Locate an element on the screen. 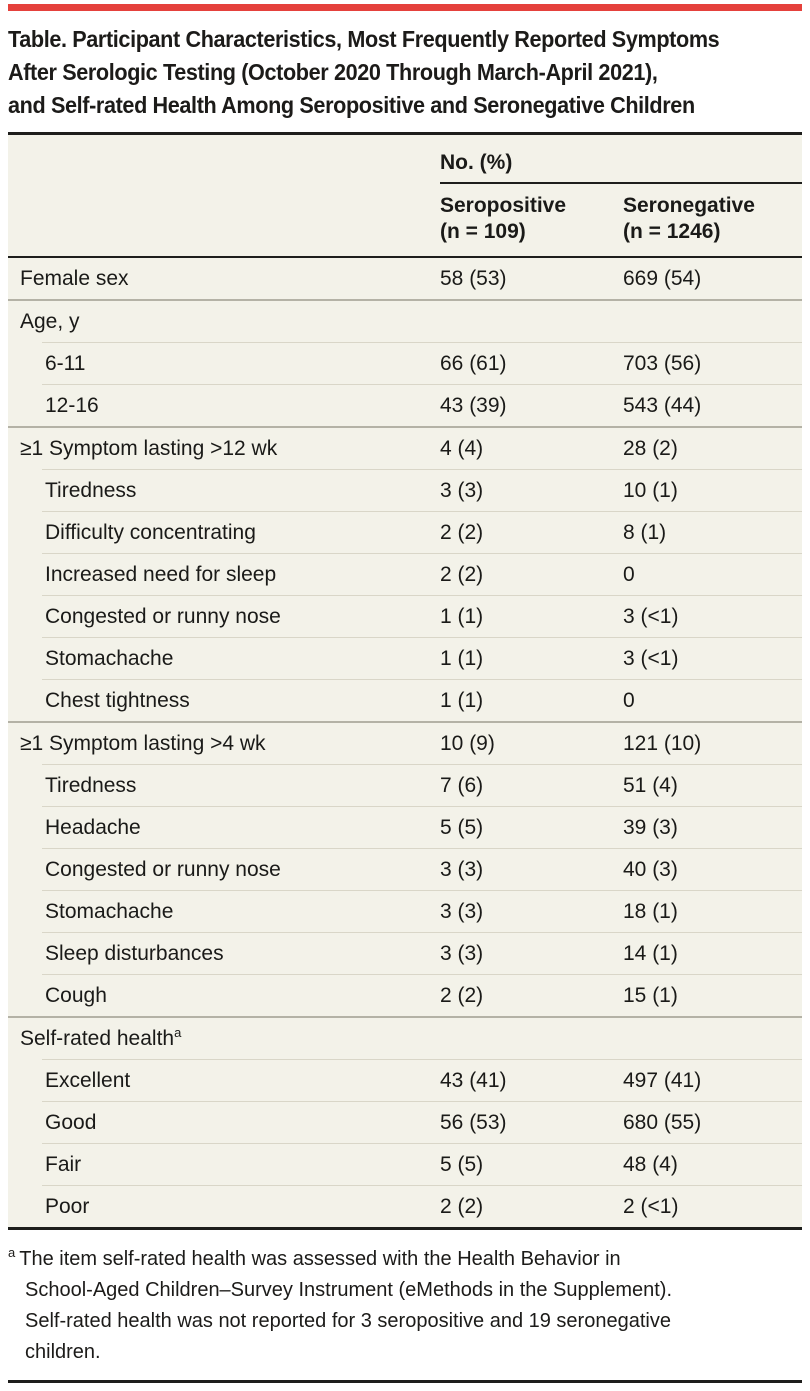  row-value-seronegative: 39 (3) is located at coordinates (650, 827).